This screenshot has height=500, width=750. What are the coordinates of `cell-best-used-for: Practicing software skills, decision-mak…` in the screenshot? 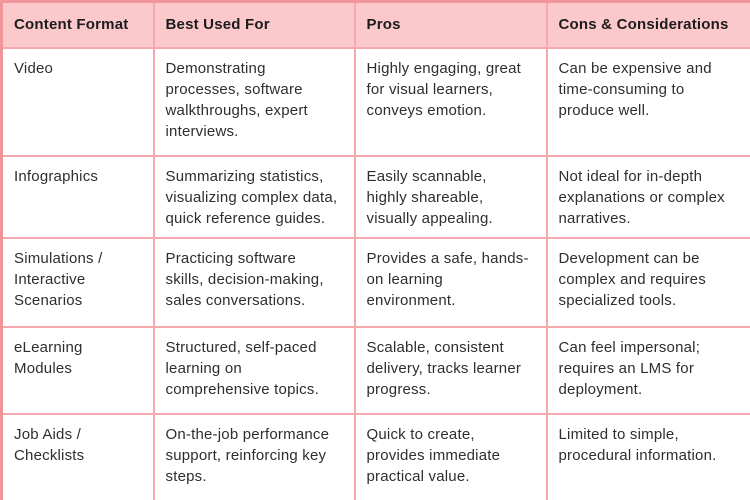 It's located at (254, 282).